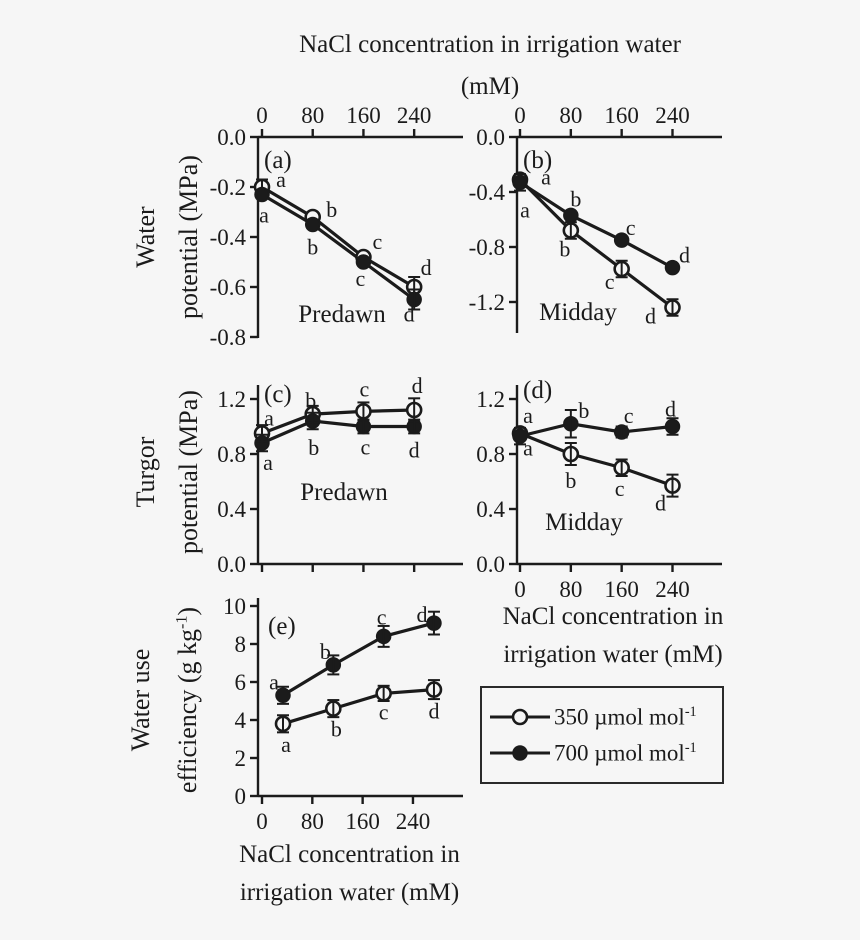  What do you see at coordinates (520, 717) in the screenshot?
I see `legend-marker-350-icon` at bounding box center [520, 717].